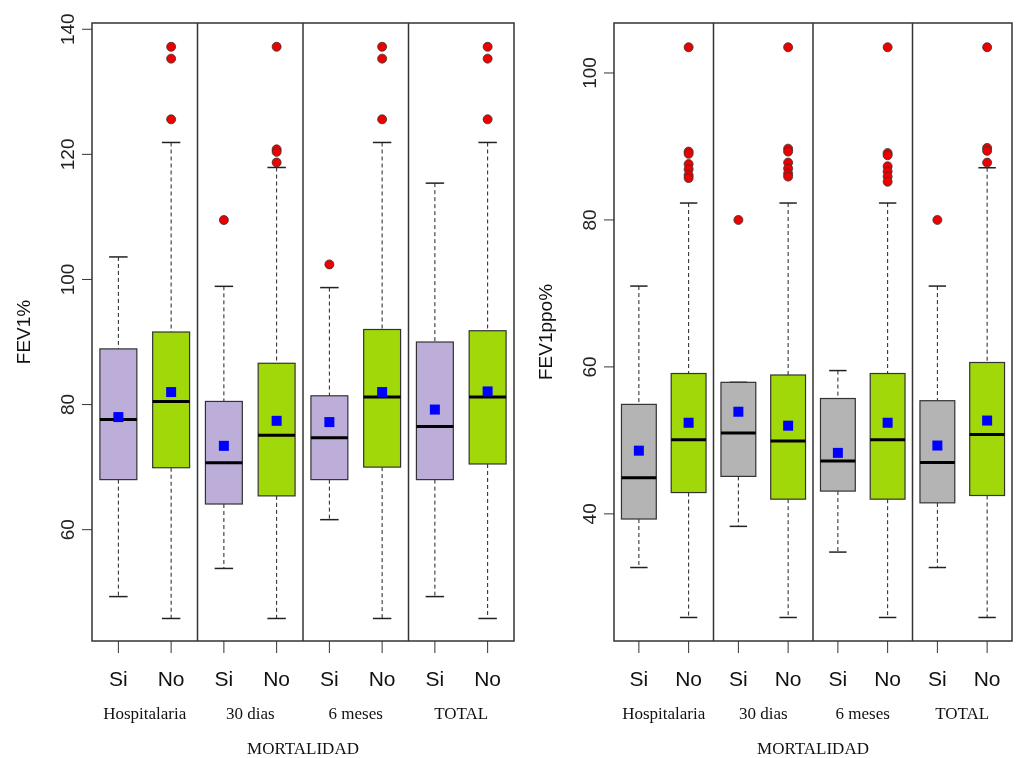  What do you see at coordinates (23, 332) in the screenshot?
I see `y-axis-title: FEV1%` at bounding box center [23, 332].